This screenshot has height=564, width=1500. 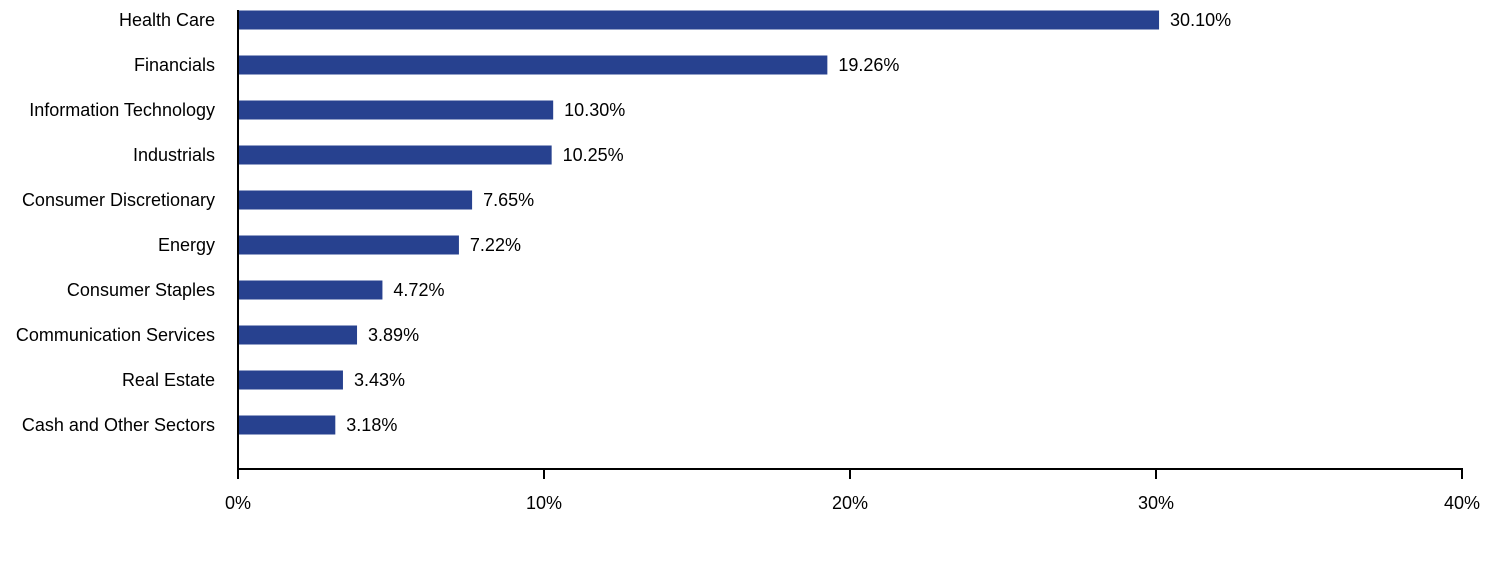 I want to click on x-tick-label: 10%, so click(x=544, y=503).